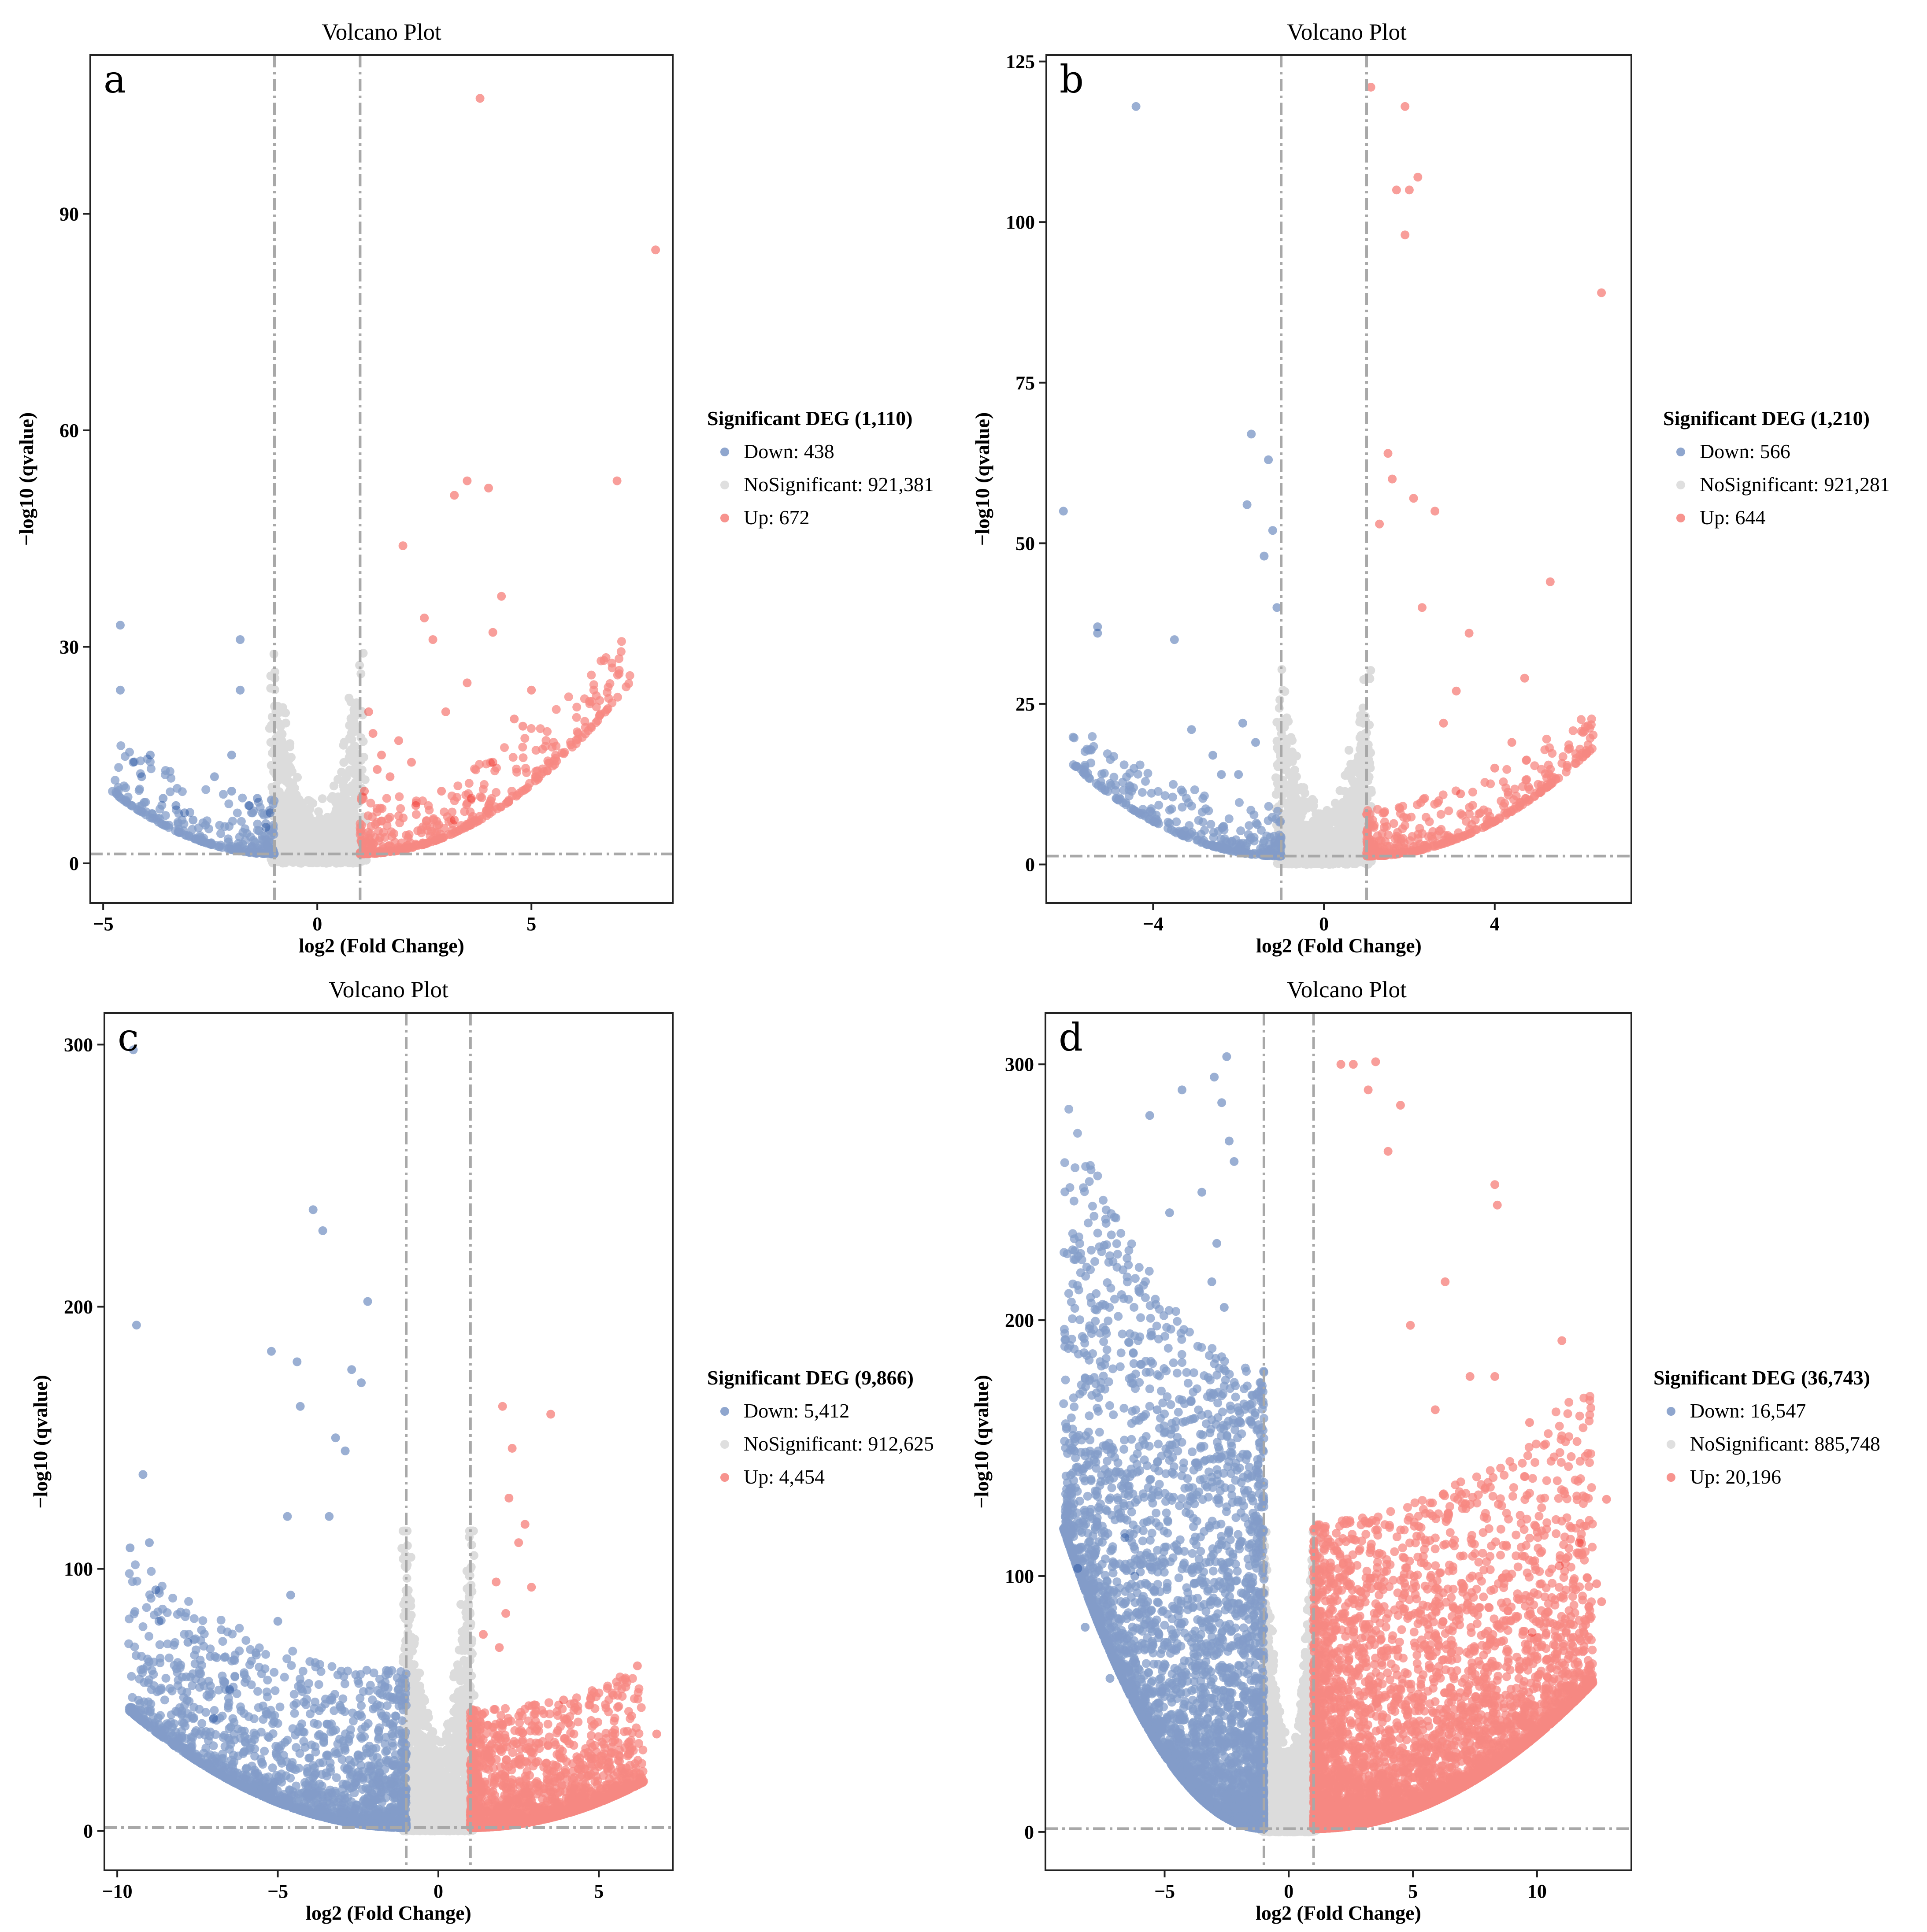  Describe the element at coordinates (1025, 704) in the screenshot. I see `y-tick-label: 25` at that location.